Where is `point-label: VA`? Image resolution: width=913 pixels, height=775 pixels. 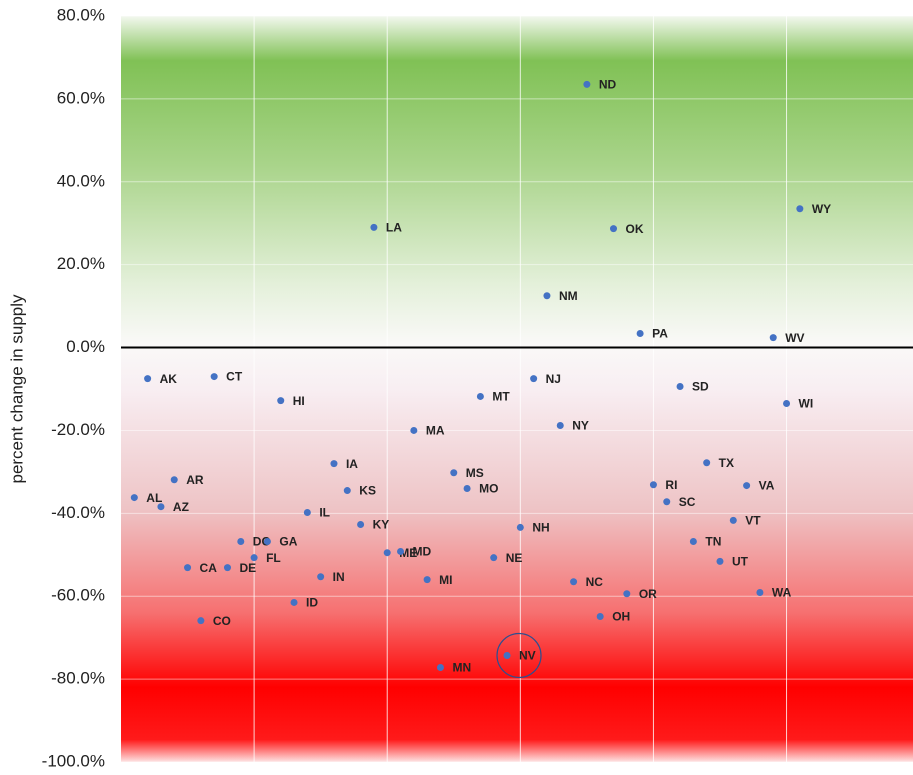 point-label: VA is located at coordinates (767, 486).